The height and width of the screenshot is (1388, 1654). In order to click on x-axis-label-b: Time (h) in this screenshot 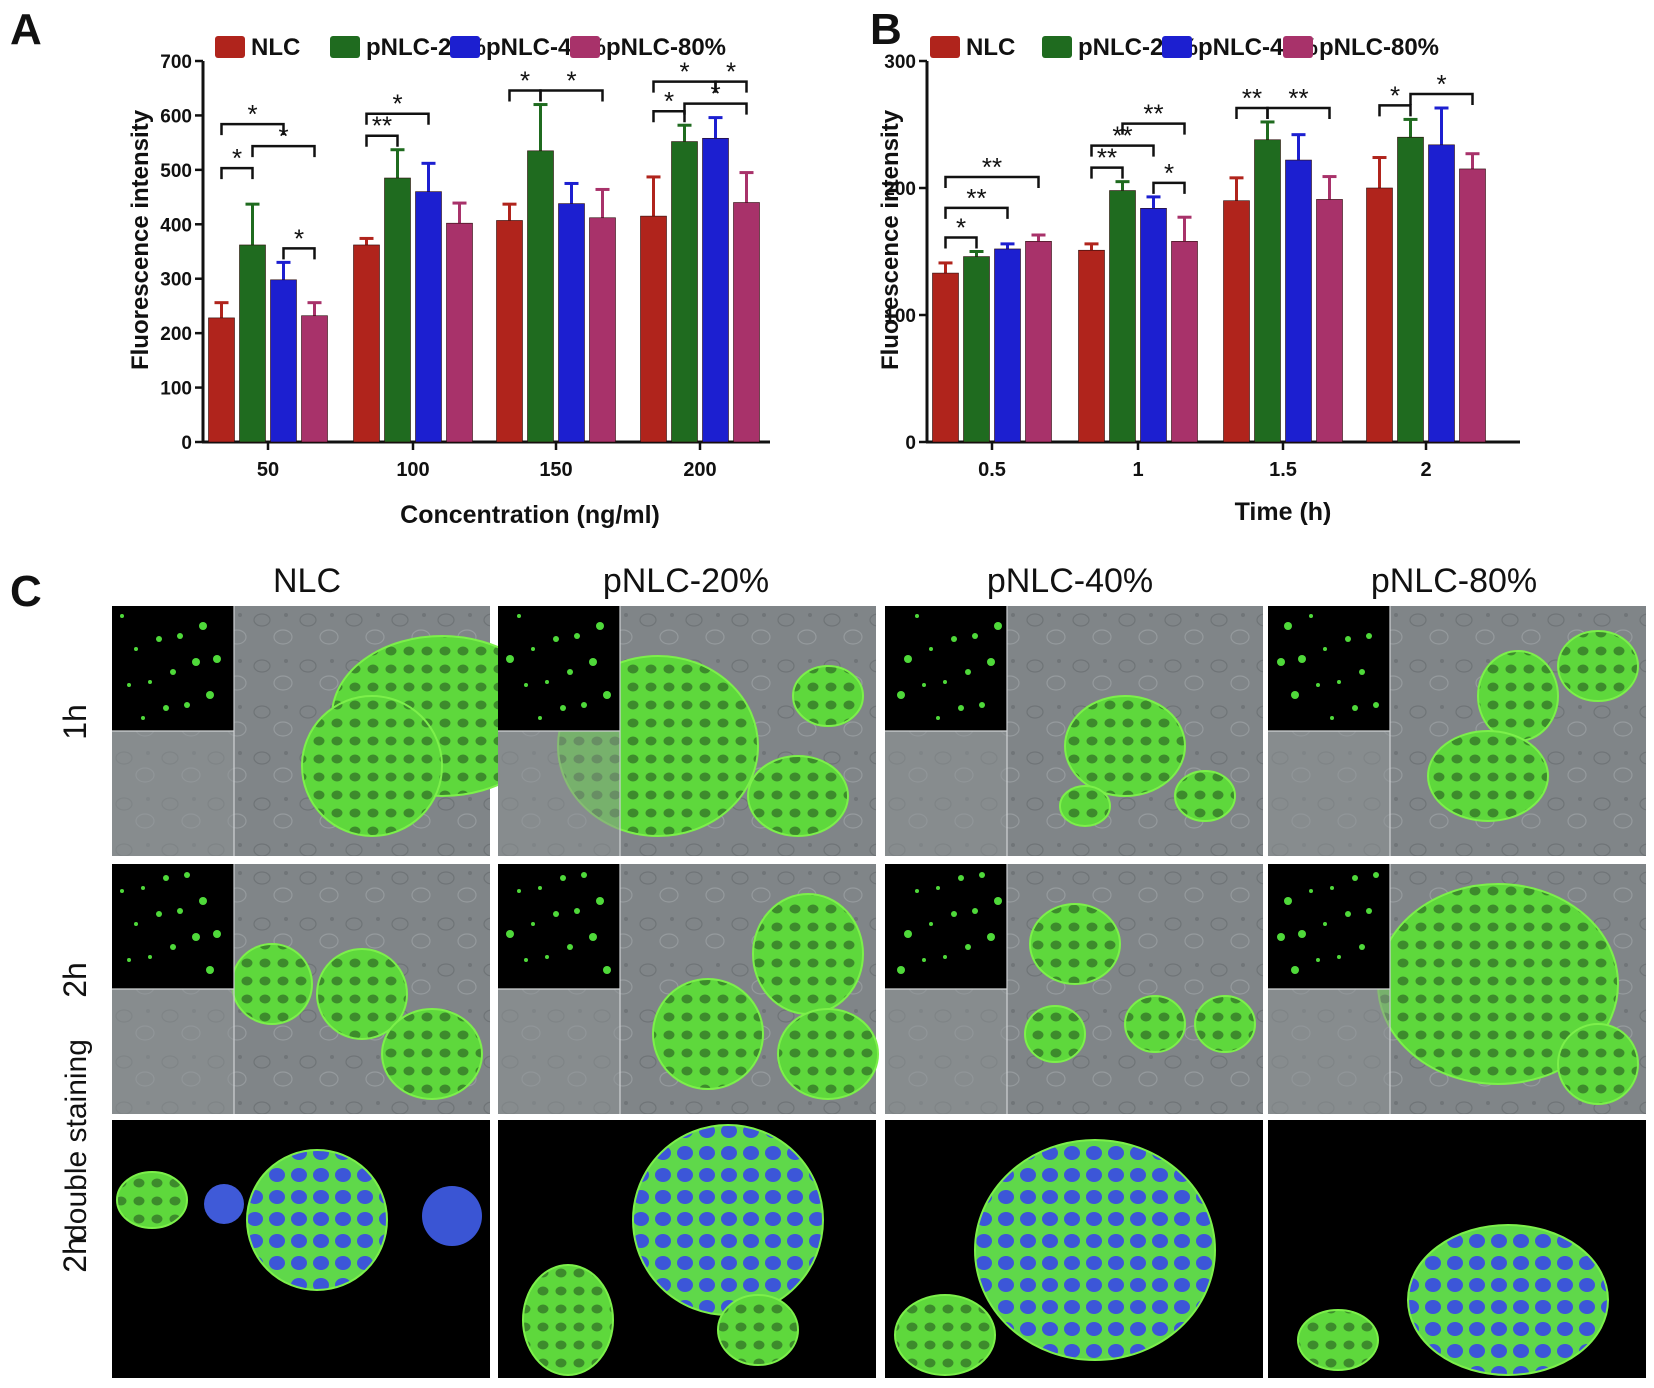, I will do `click(1283, 512)`.